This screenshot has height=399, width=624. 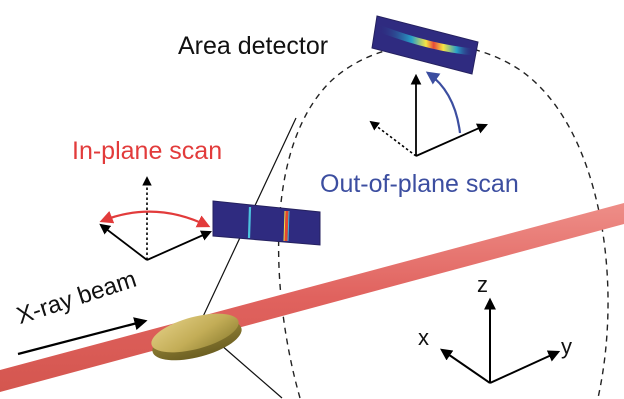 What do you see at coordinates (419, 184) in the screenshot?
I see `out-of-plane-scan-label: Out-of-plane scan` at bounding box center [419, 184].